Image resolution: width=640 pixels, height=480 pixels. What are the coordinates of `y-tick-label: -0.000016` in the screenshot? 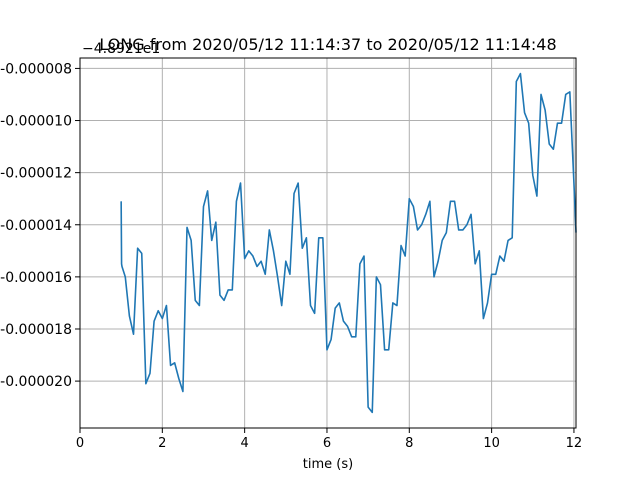 It's located at (36, 278).